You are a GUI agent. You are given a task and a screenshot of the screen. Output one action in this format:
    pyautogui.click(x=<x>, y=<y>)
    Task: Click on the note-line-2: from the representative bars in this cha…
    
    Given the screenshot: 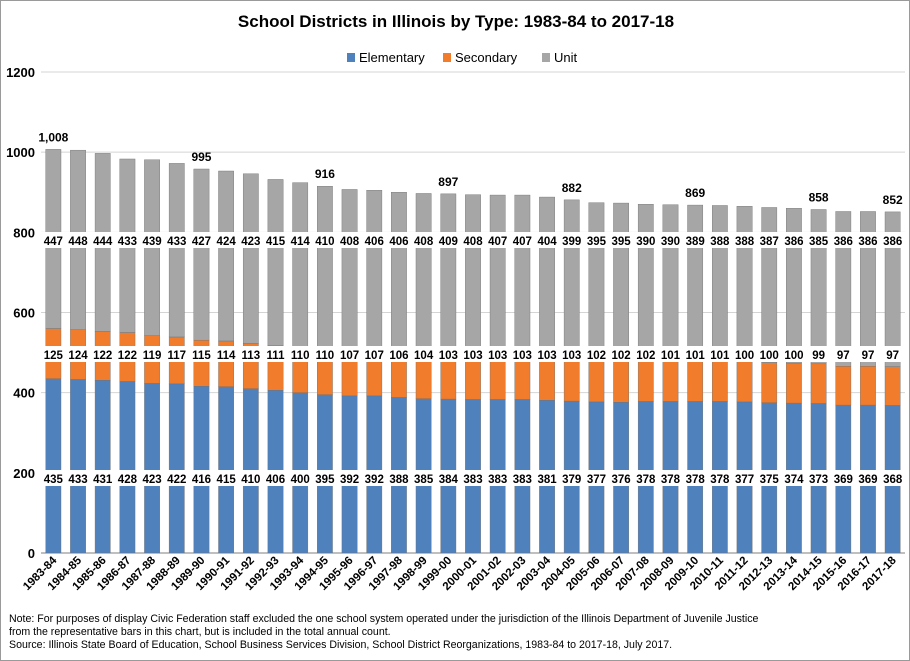 What is the action you would take?
    pyautogui.click(x=200, y=632)
    